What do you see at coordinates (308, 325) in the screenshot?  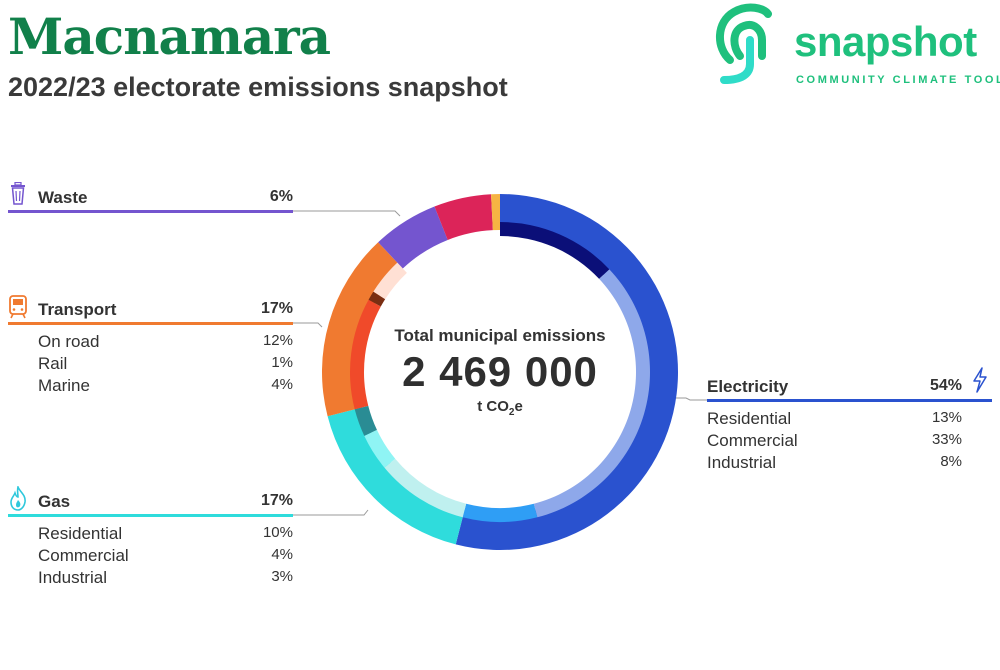 I see `leader-line-transport` at bounding box center [308, 325].